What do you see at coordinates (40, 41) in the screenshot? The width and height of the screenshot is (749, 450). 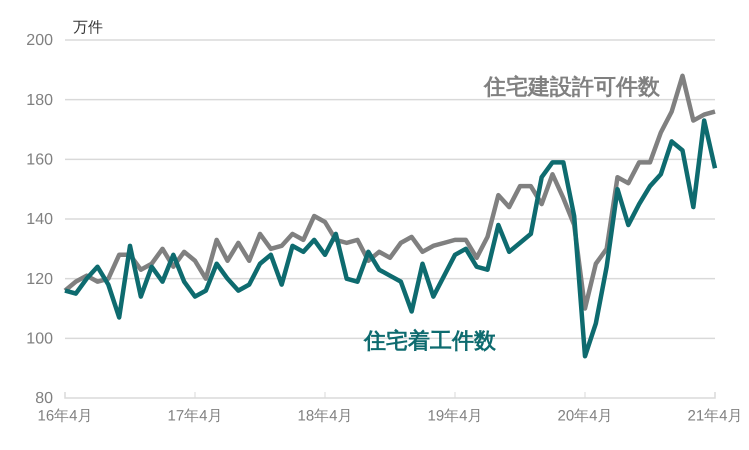 I see `y-tick-label: 200` at bounding box center [40, 41].